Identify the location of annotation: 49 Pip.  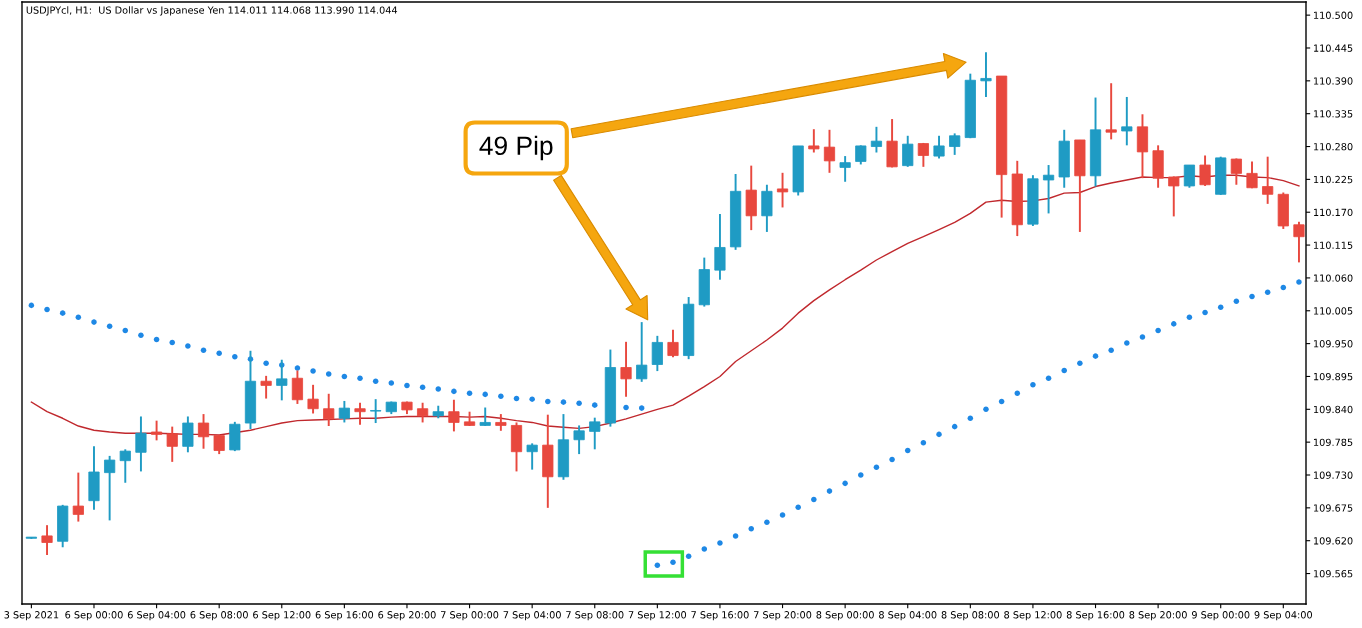
(516, 148).